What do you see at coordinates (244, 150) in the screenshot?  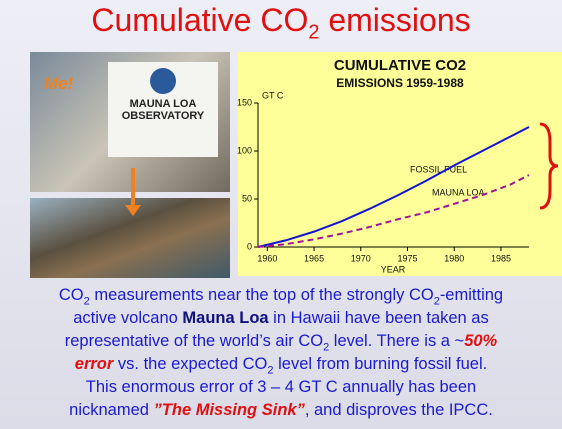 I see `y-tick-label: 100` at bounding box center [244, 150].